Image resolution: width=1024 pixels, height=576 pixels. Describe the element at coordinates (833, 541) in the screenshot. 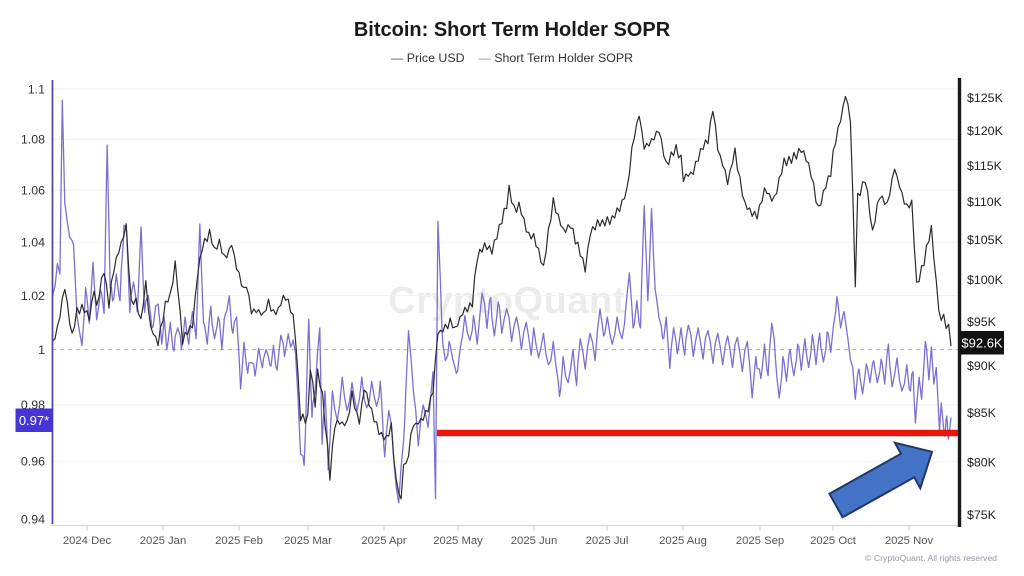

I see `svg-text: 2025 Oct` at that location.